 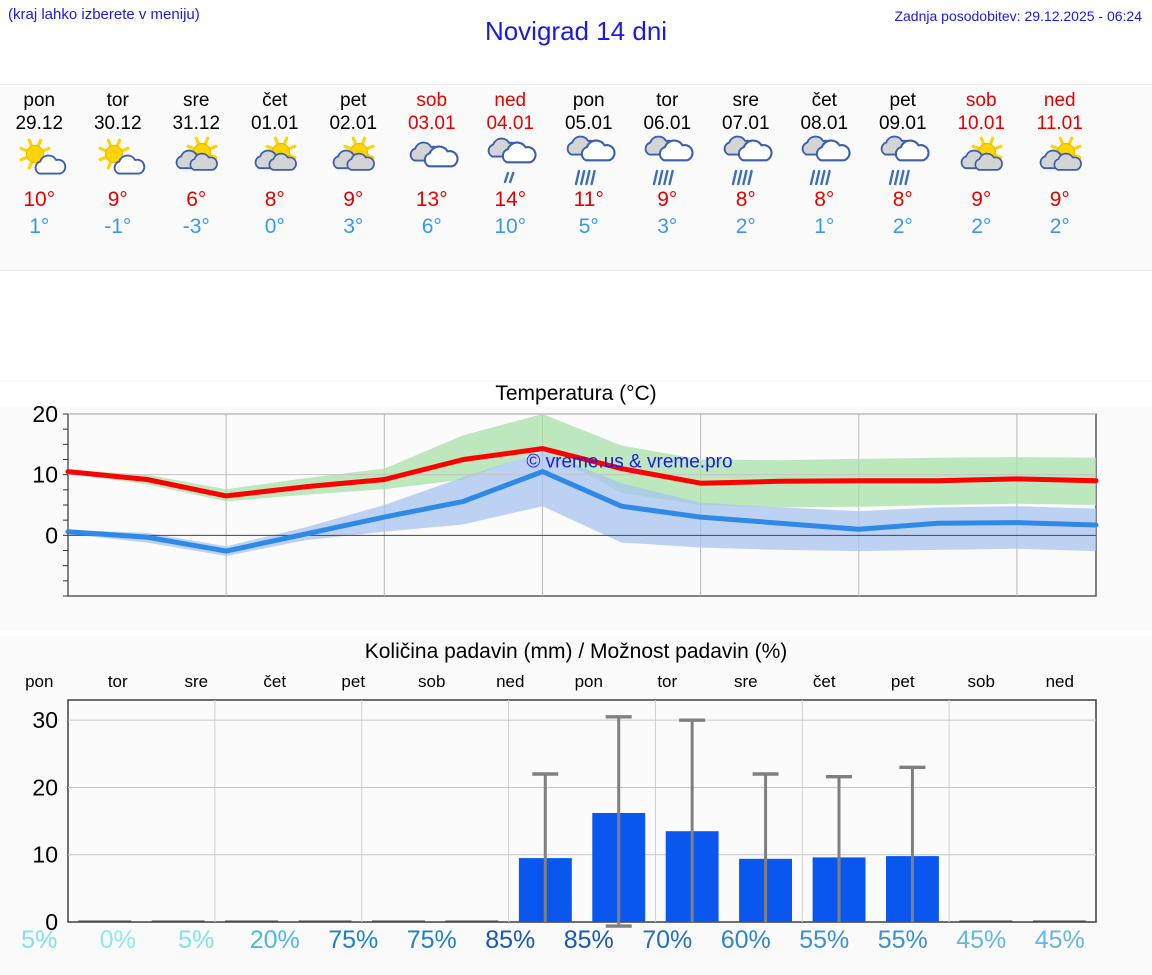 I want to click on forecast-day-column: sre 31.12 6° -3°, so click(x=196, y=162).